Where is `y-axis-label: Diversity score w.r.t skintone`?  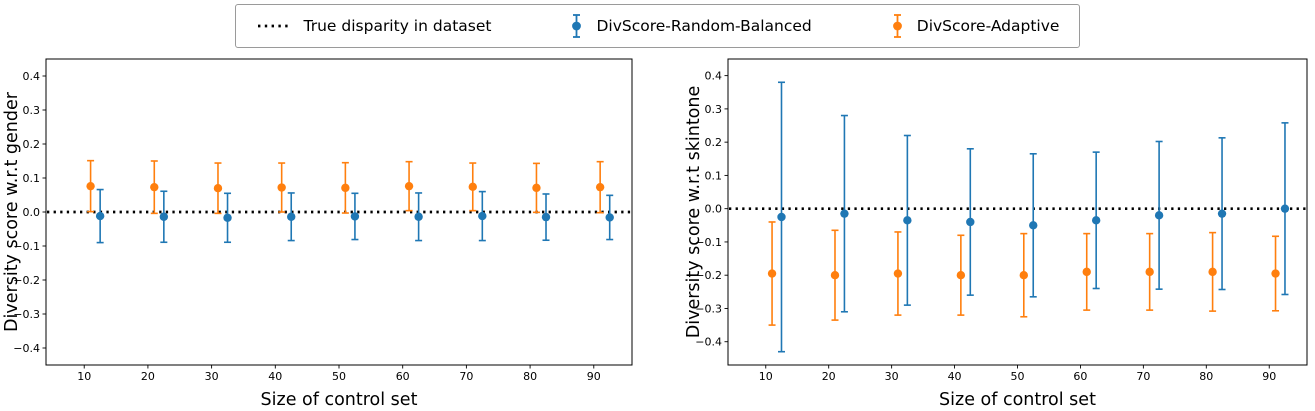
y-axis-label: Diversity score w.r.t skintone is located at coordinates (694, 212).